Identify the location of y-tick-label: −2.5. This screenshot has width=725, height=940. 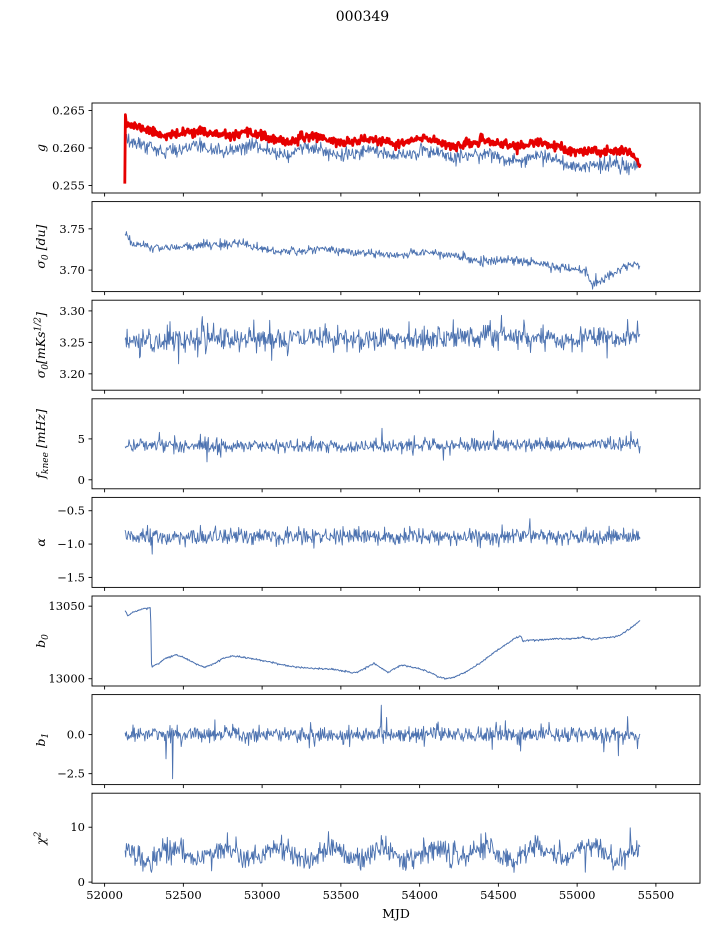
(71, 774).